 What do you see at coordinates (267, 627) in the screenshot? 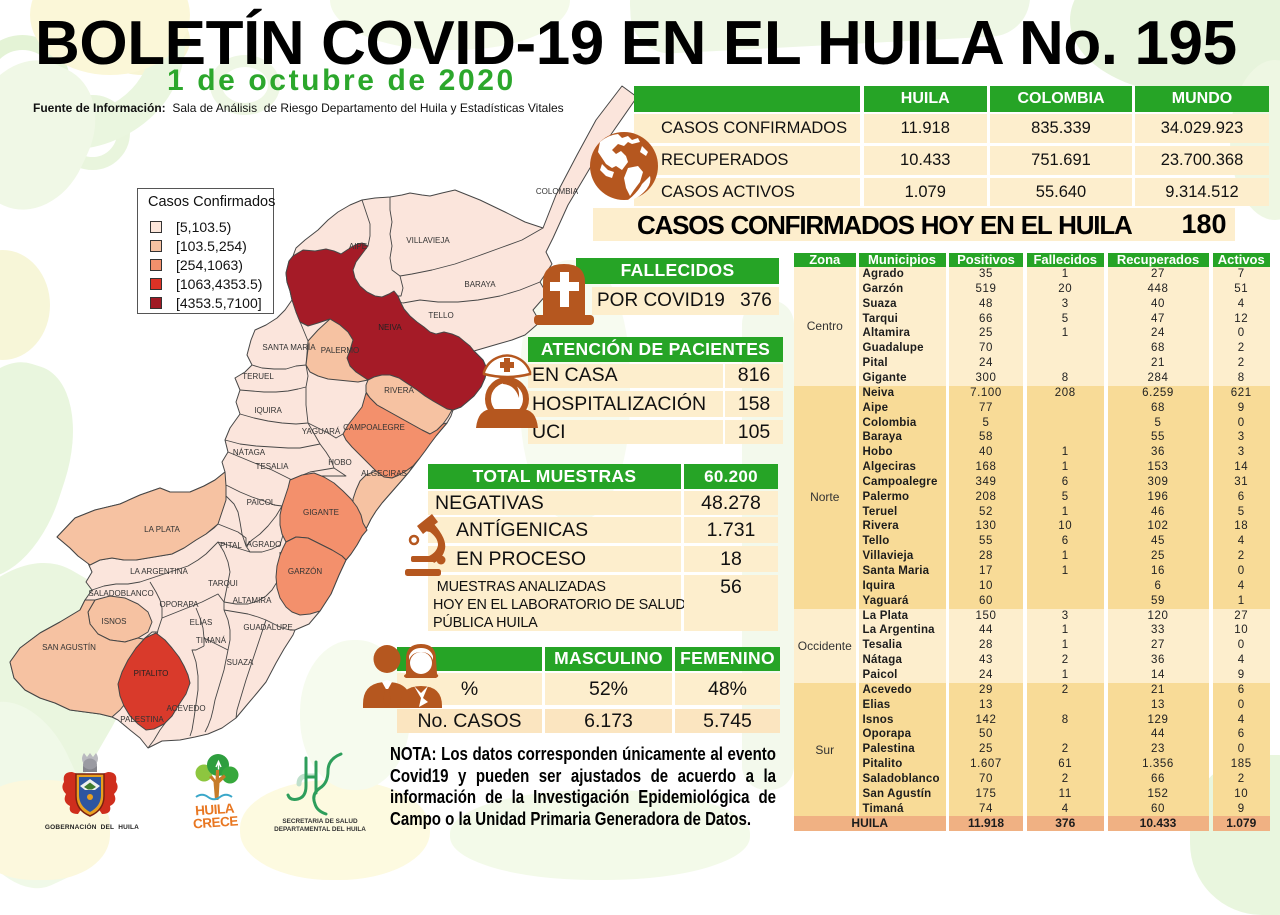
I see `svg-text: GUADALUPE` at bounding box center [267, 627].